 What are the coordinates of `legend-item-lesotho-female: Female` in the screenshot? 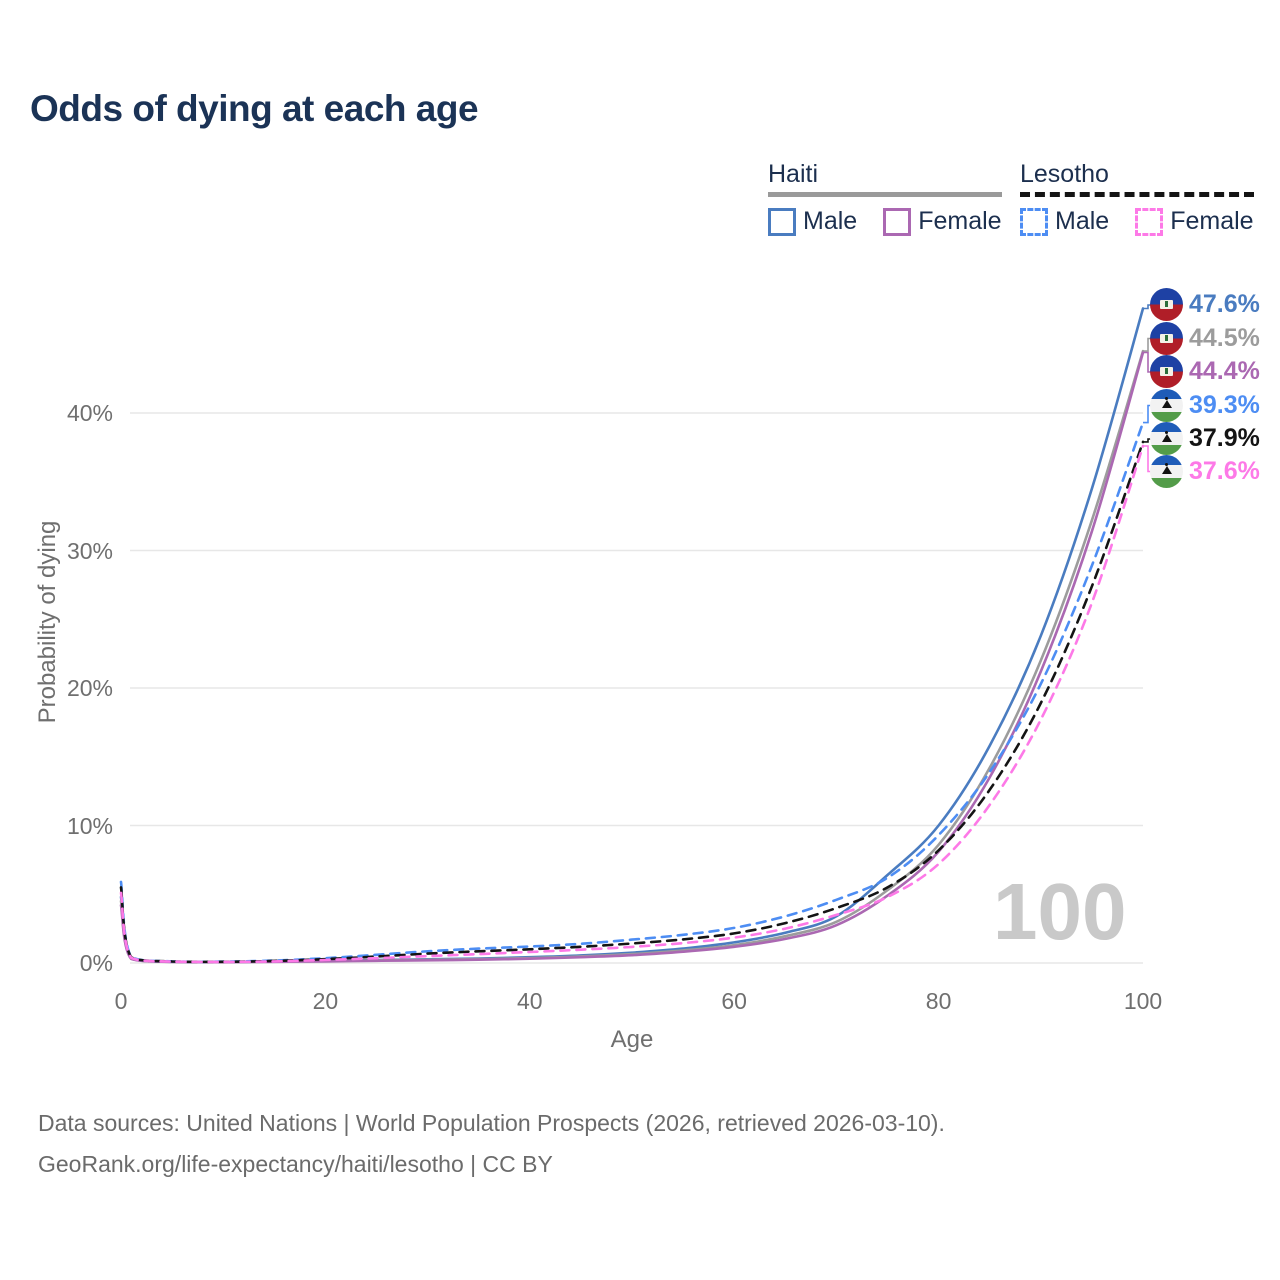 It's located at (1194, 221).